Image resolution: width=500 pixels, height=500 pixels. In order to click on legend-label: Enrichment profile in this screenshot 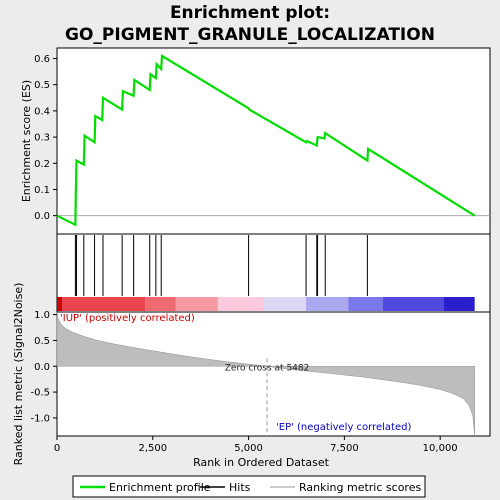, I will do `click(160, 487)`.